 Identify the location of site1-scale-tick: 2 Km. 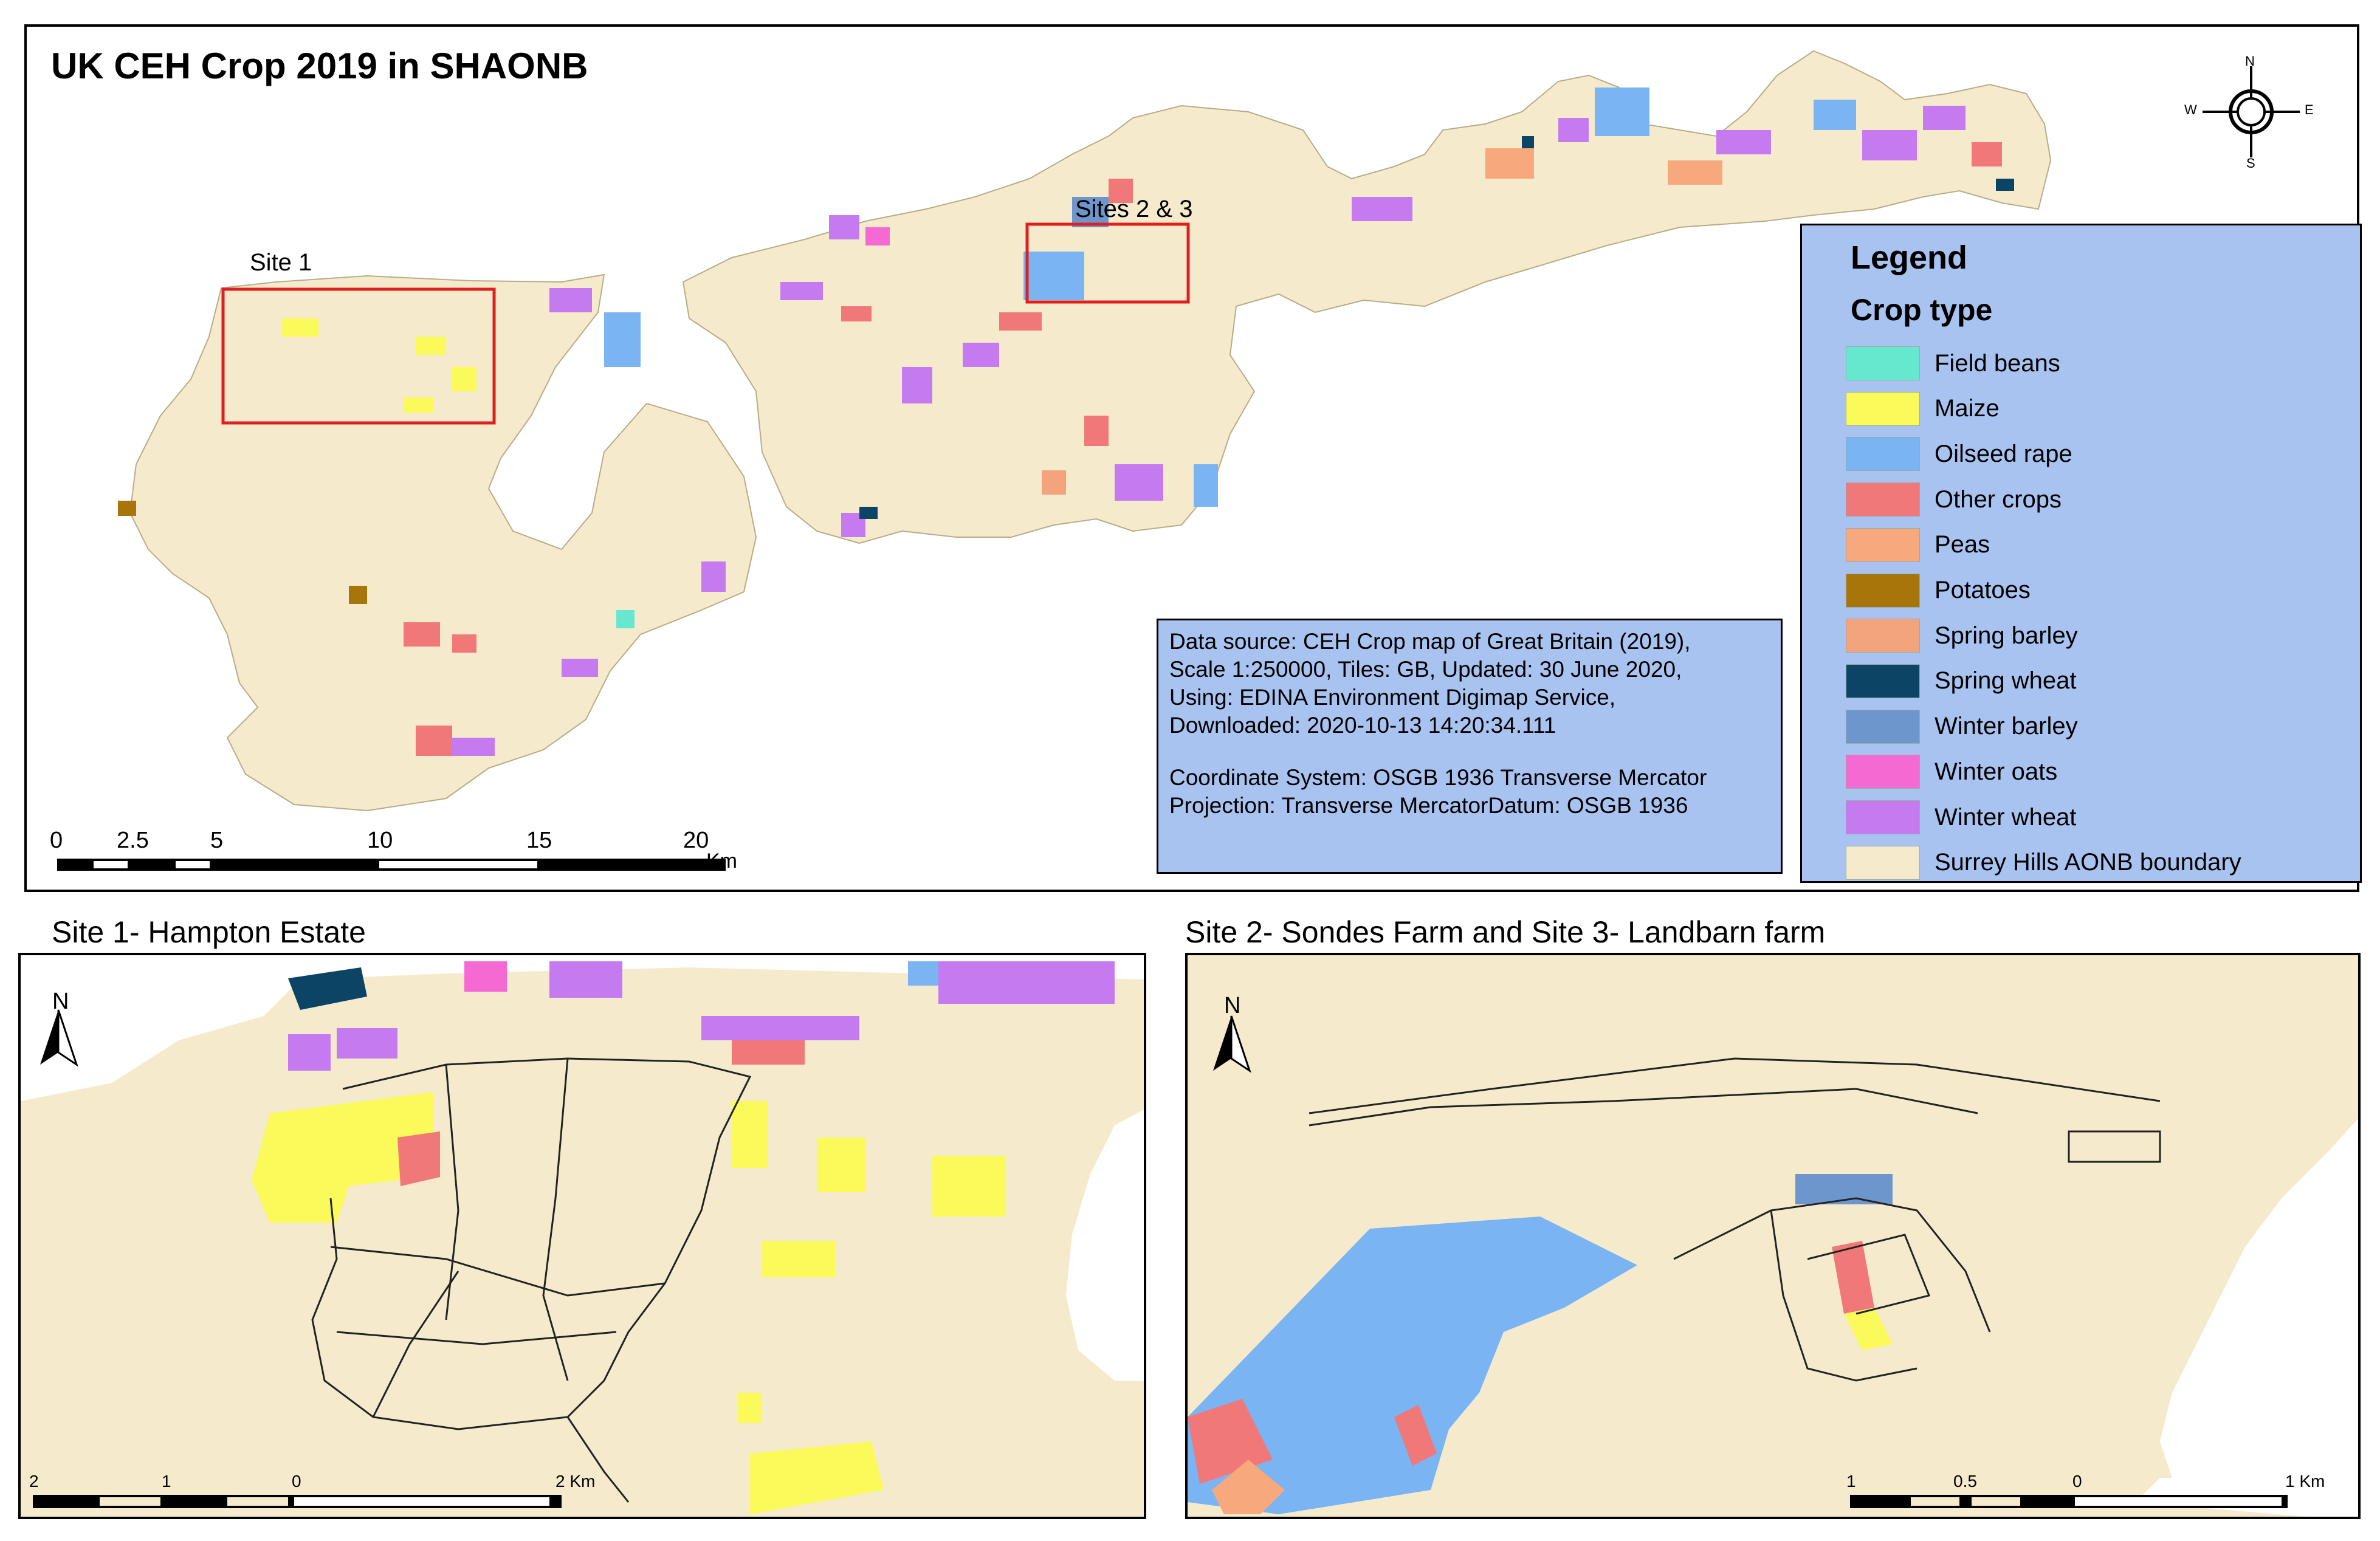
(575, 1481).